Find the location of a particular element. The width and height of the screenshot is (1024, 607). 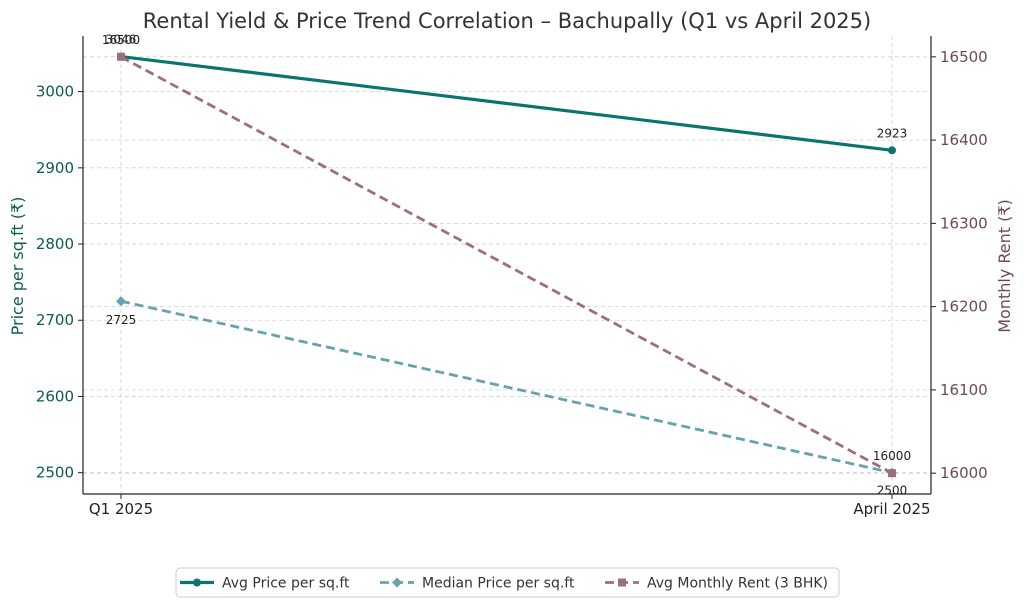

y-left-tick-label-4: 2900 is located at coordinates (55, 168).